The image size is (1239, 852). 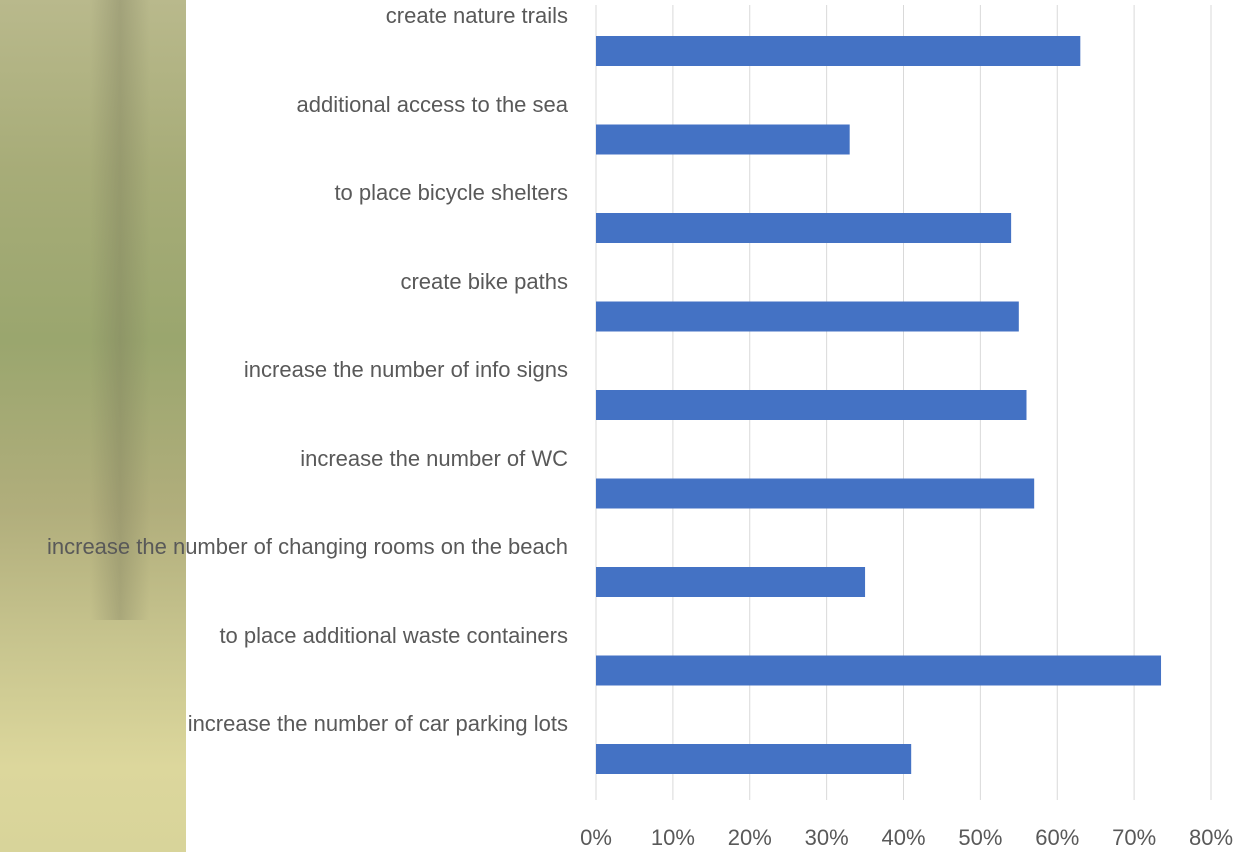 I want to click on category-label: increase the number of car parking lots, so click(x=377, y=723).